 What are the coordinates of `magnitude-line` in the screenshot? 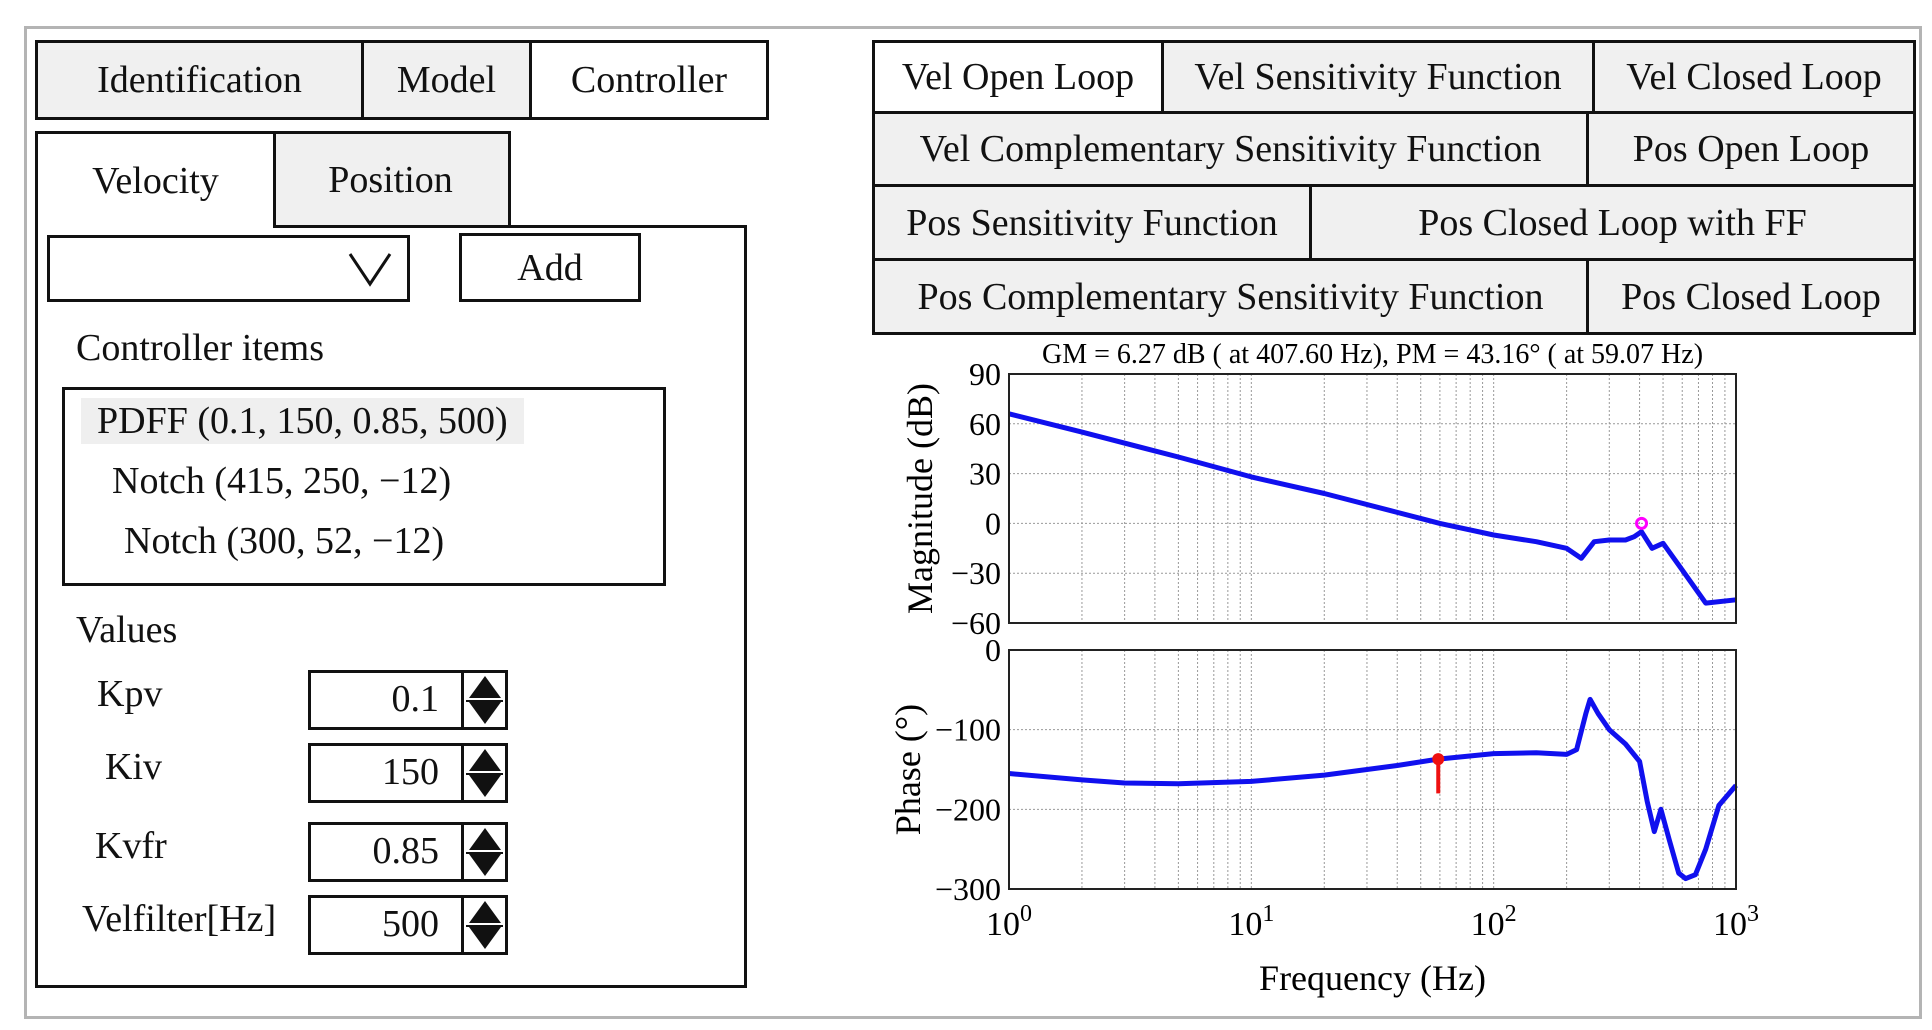 It's located at (1372, 508).